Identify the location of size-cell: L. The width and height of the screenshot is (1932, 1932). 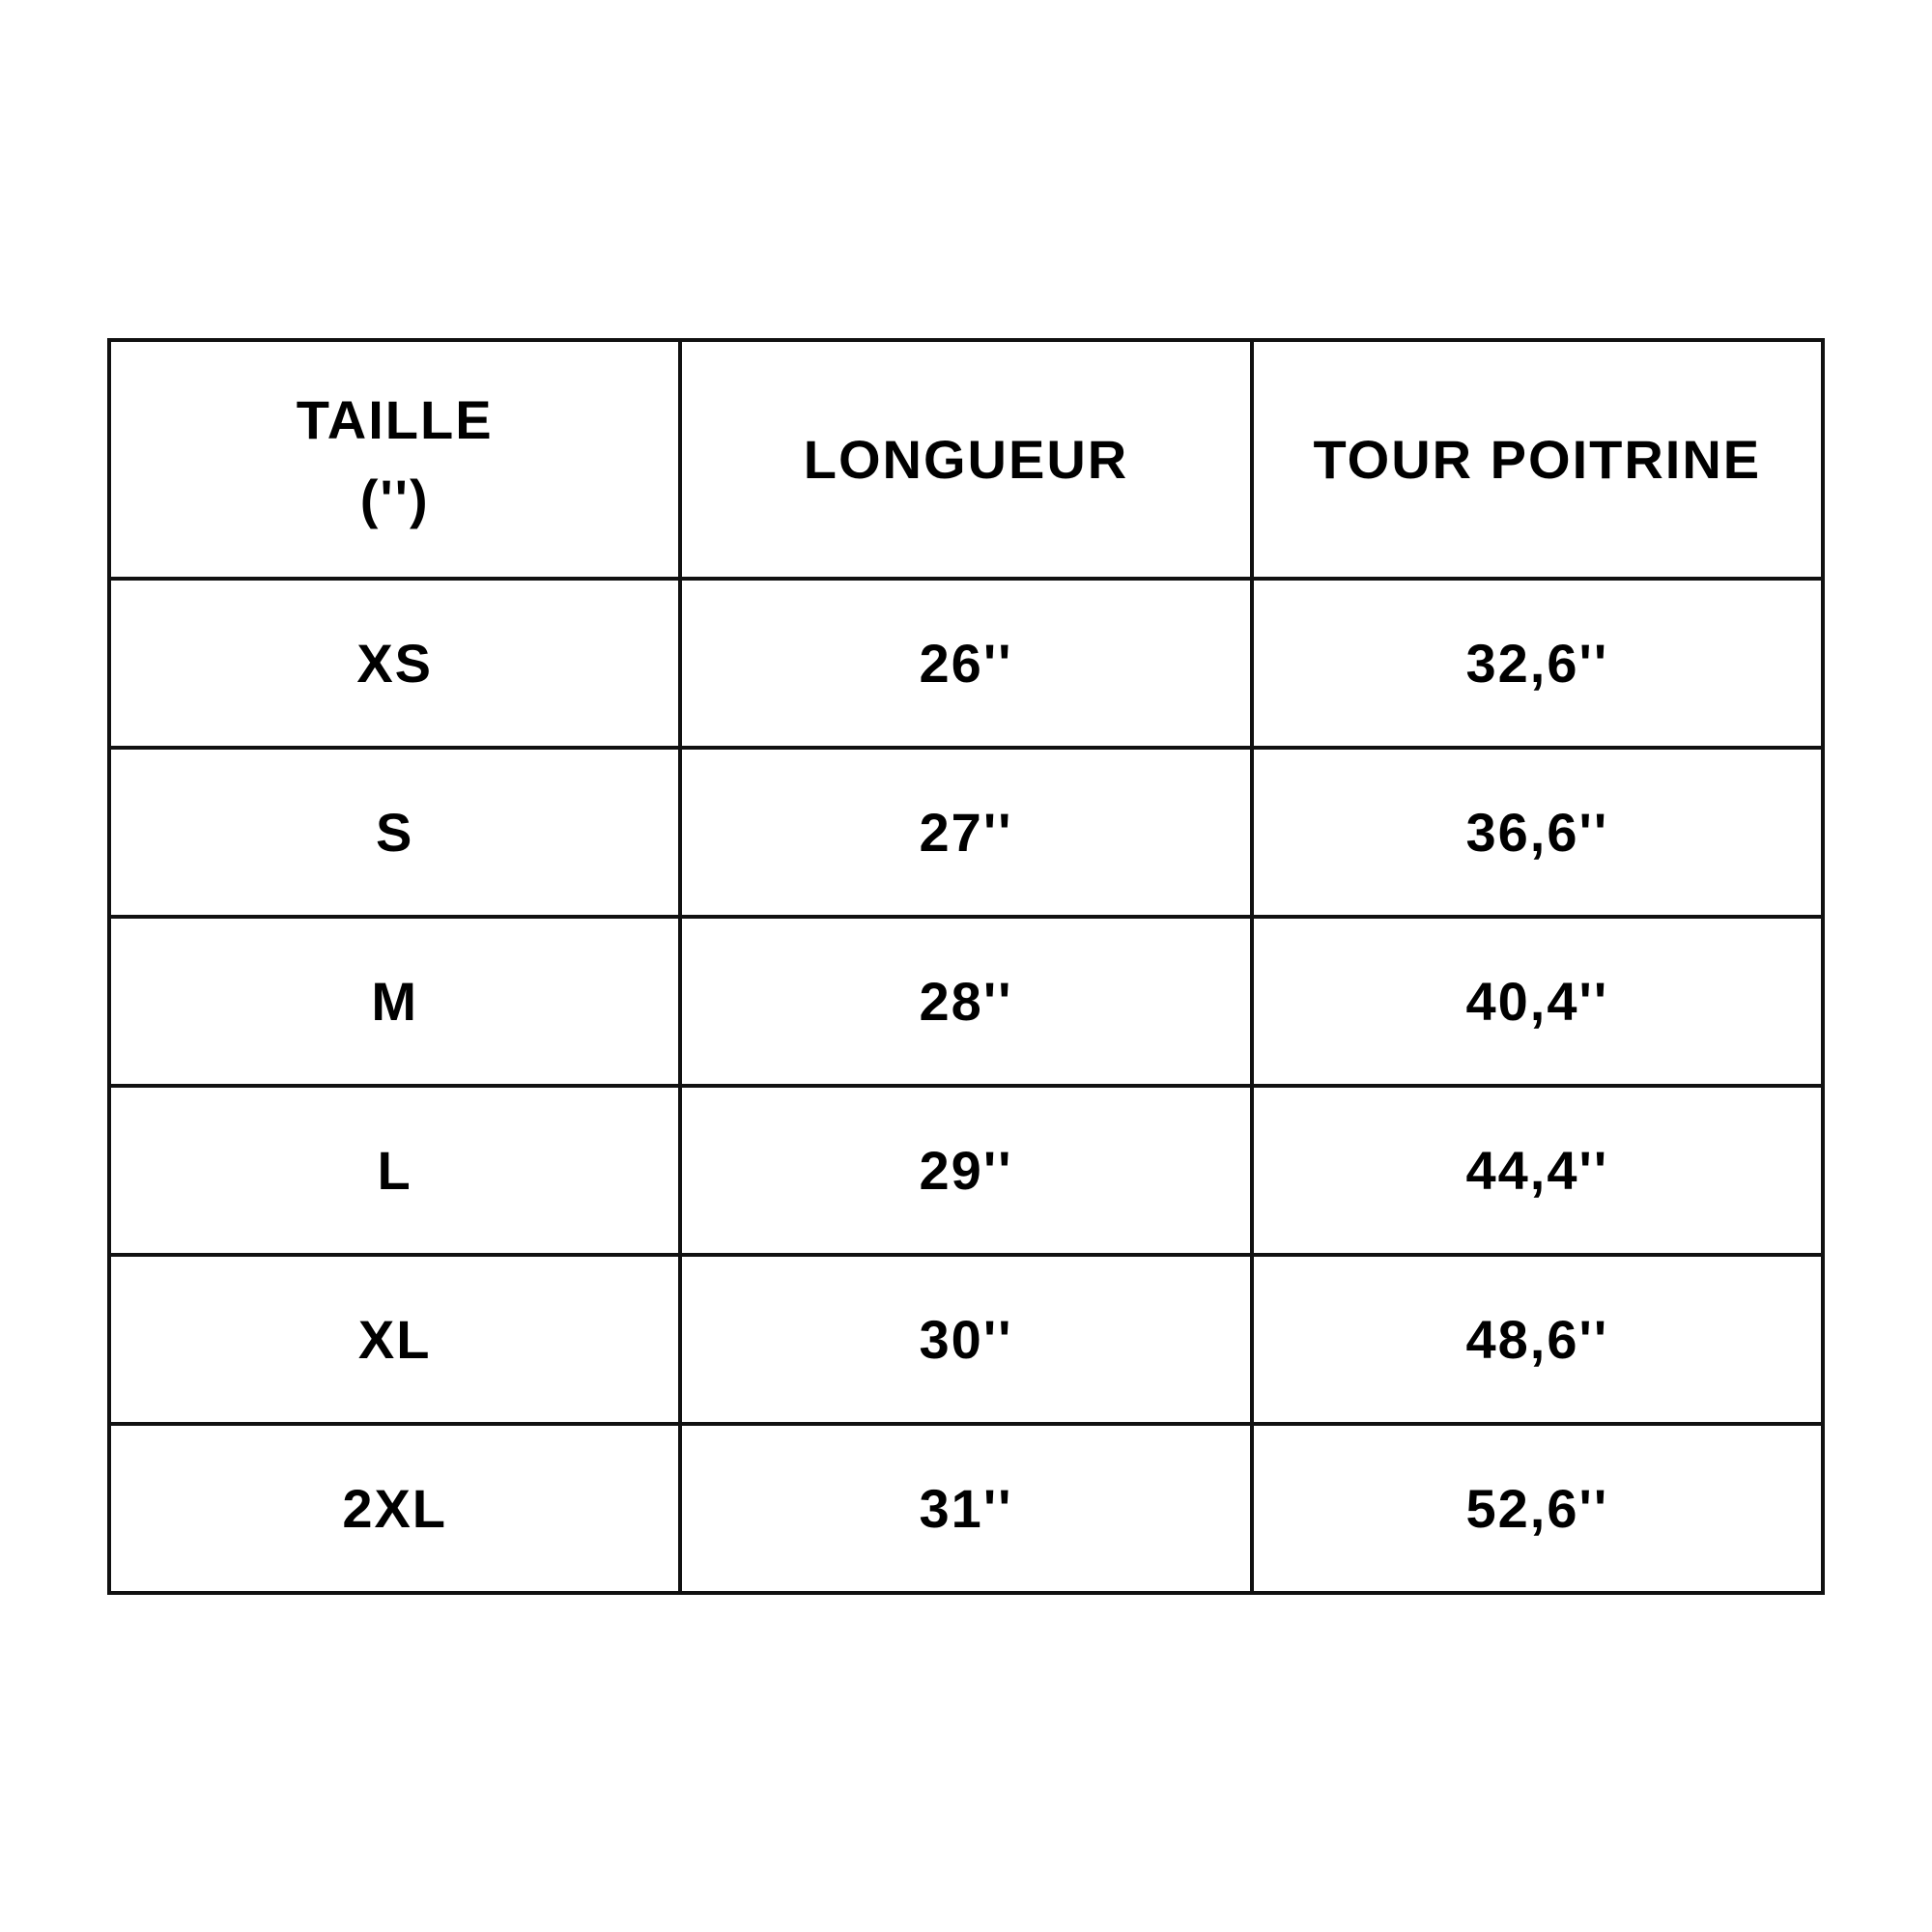
(394, 1170).